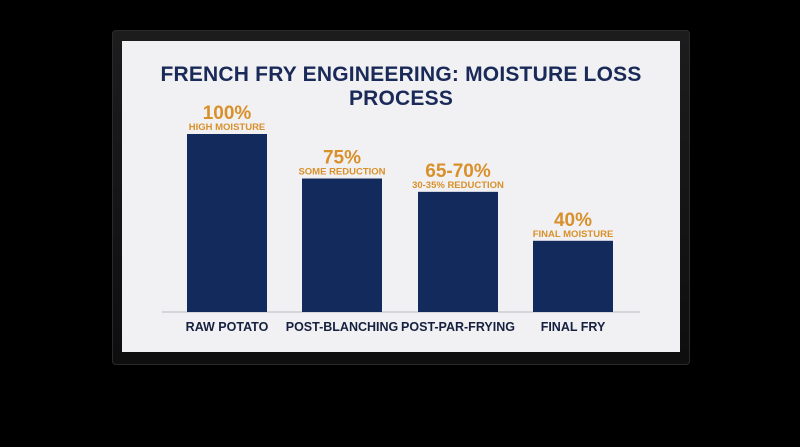  Describe the element at coordinates (458, 327) in the screenshot. I see `category-label-3: POST-PAR-FRYING` at that location.